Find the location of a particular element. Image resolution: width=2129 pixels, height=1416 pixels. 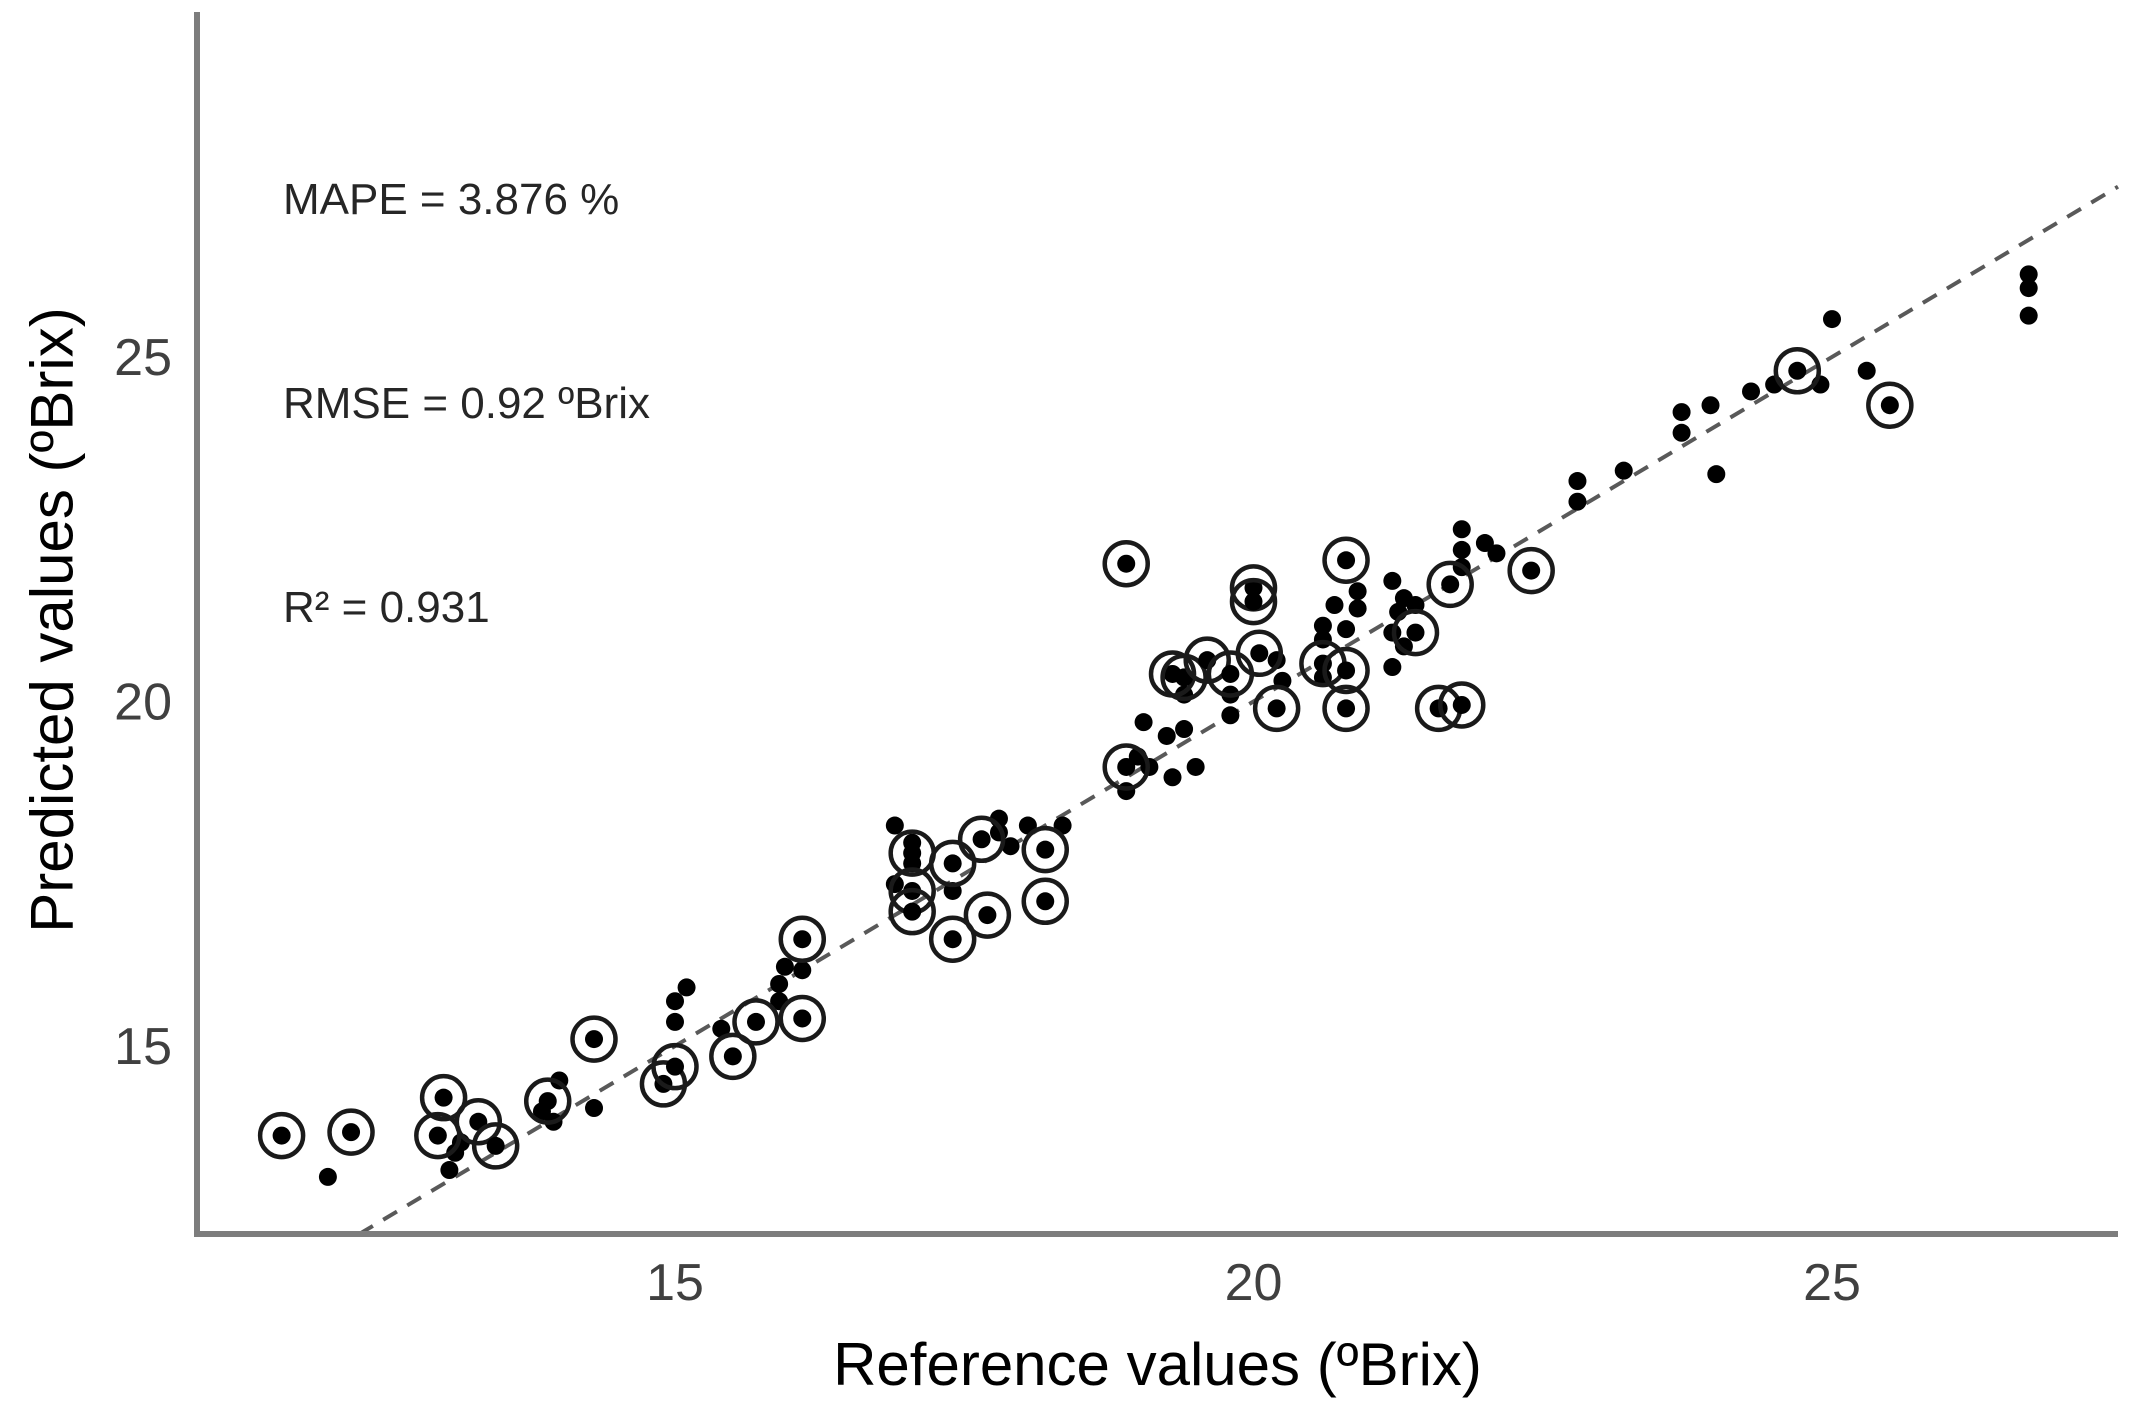

y-tick-label: 15 is located at coordinates (143, 1047).